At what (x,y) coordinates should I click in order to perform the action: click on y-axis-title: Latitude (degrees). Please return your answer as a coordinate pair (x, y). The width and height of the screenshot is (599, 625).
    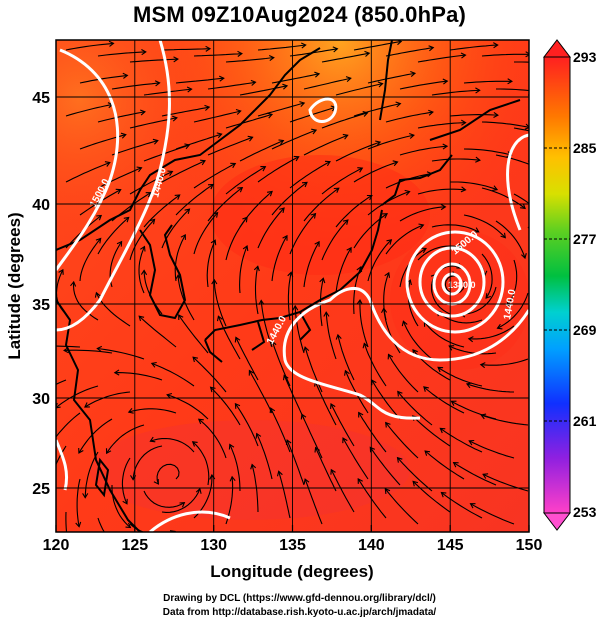
    Looking at the image, I should click on (14, 285).